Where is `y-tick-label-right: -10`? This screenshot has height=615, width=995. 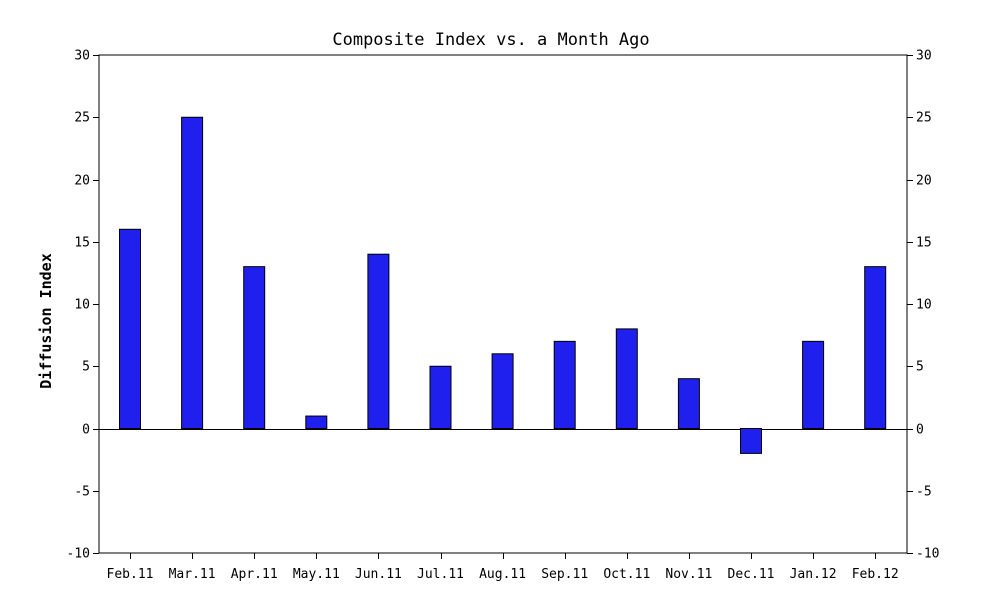
y-tick-label-right: -10 is located at coordinates (927, 554).